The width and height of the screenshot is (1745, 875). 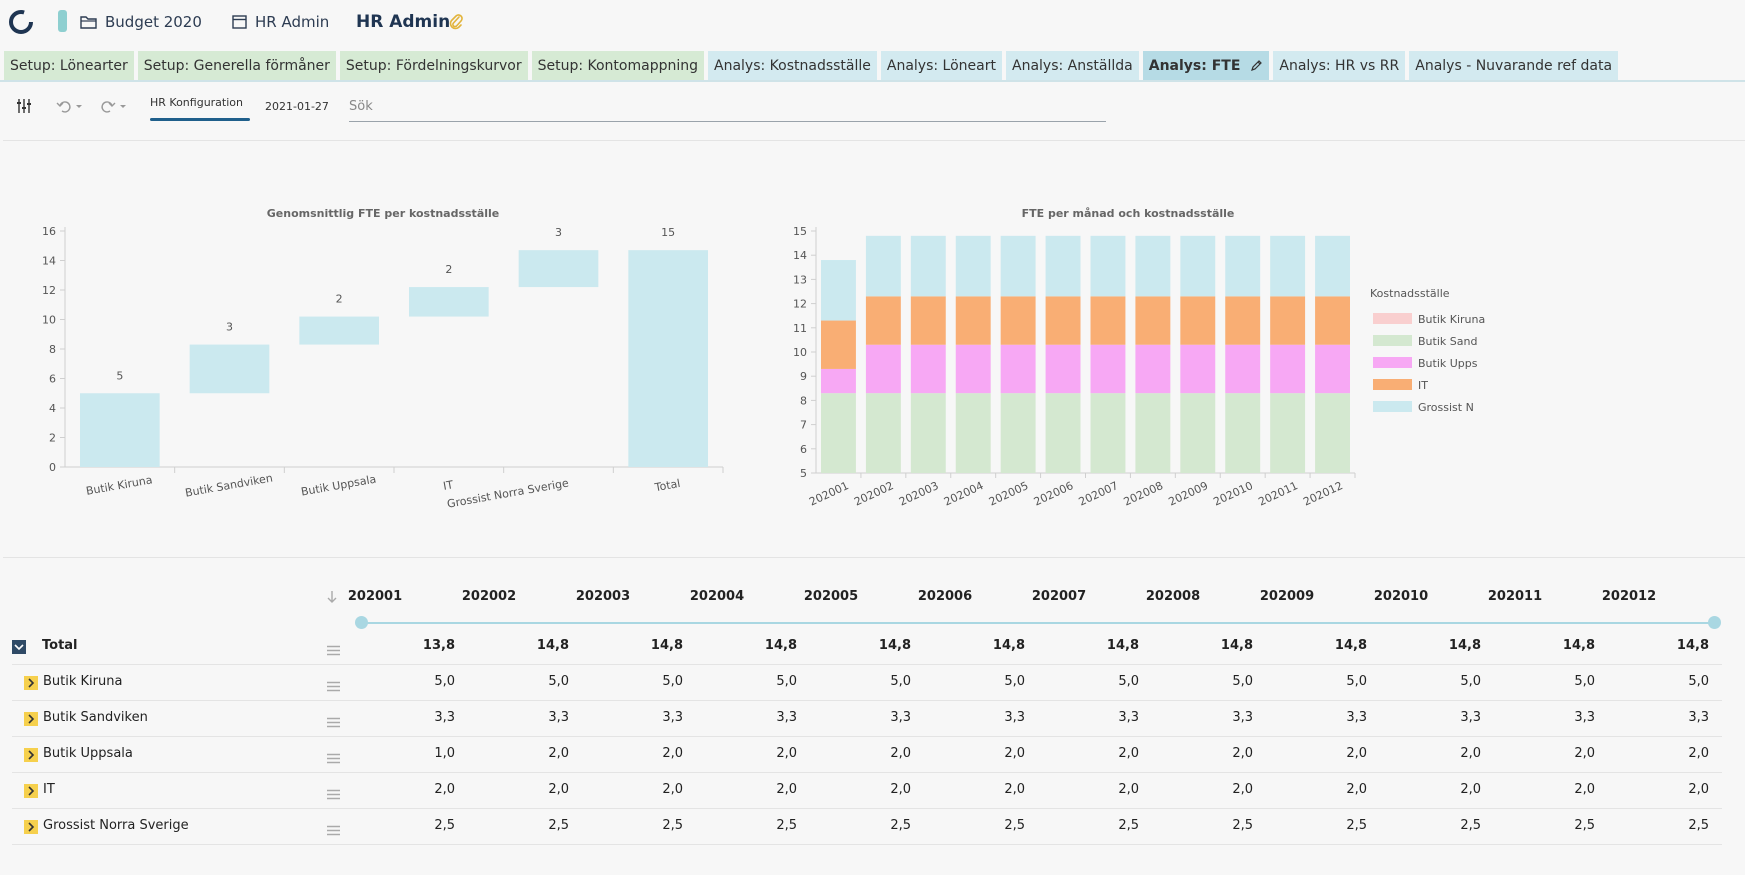 I want to click on column-header: 202002, so click(x=489, y=596).